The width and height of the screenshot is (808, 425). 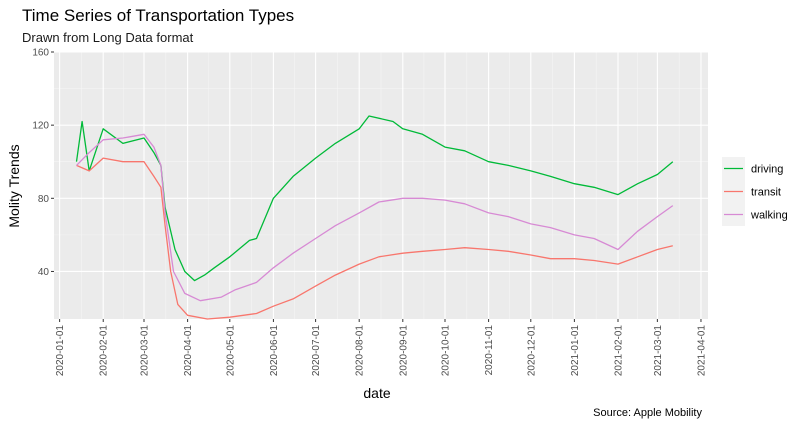 What do you see at coordinates (44, 272) in the screenshot?
I see `y-tick-label: 40` at bounding box center [44, 272].